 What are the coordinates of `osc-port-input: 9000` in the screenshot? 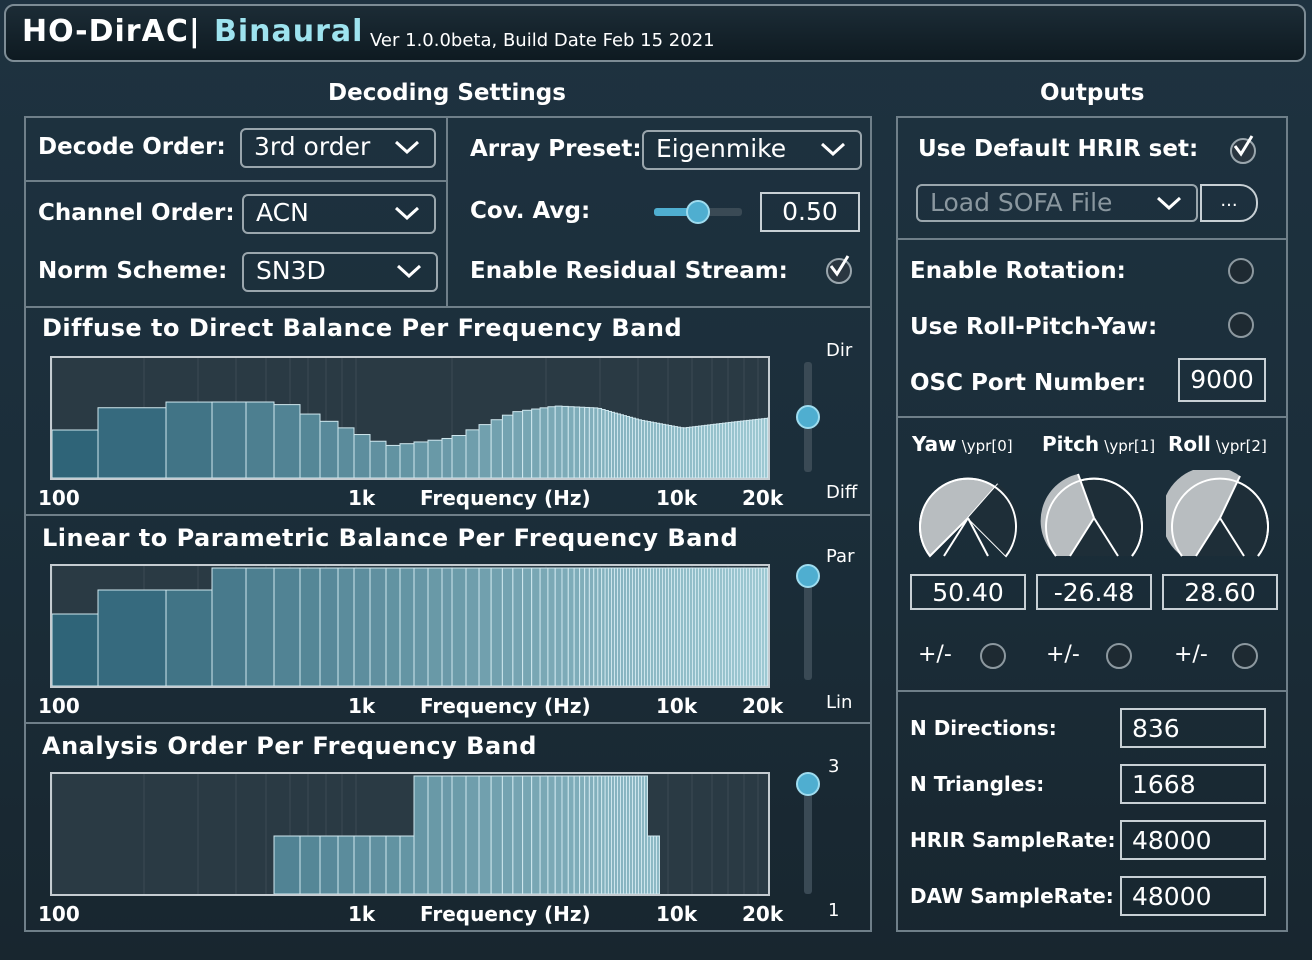 It's located at (1222, 380).